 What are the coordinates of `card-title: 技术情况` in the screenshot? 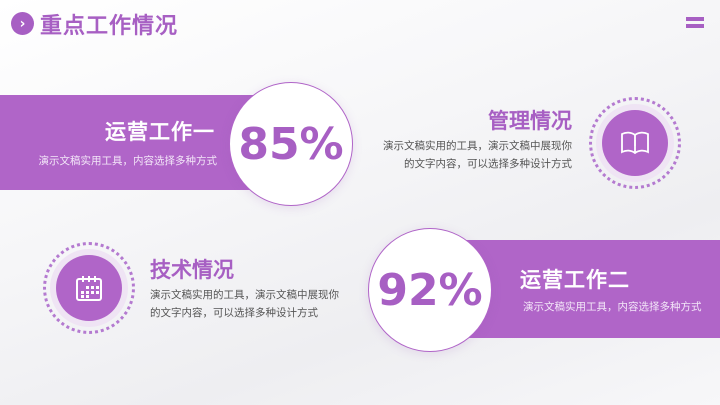 It's located at (192, 270).